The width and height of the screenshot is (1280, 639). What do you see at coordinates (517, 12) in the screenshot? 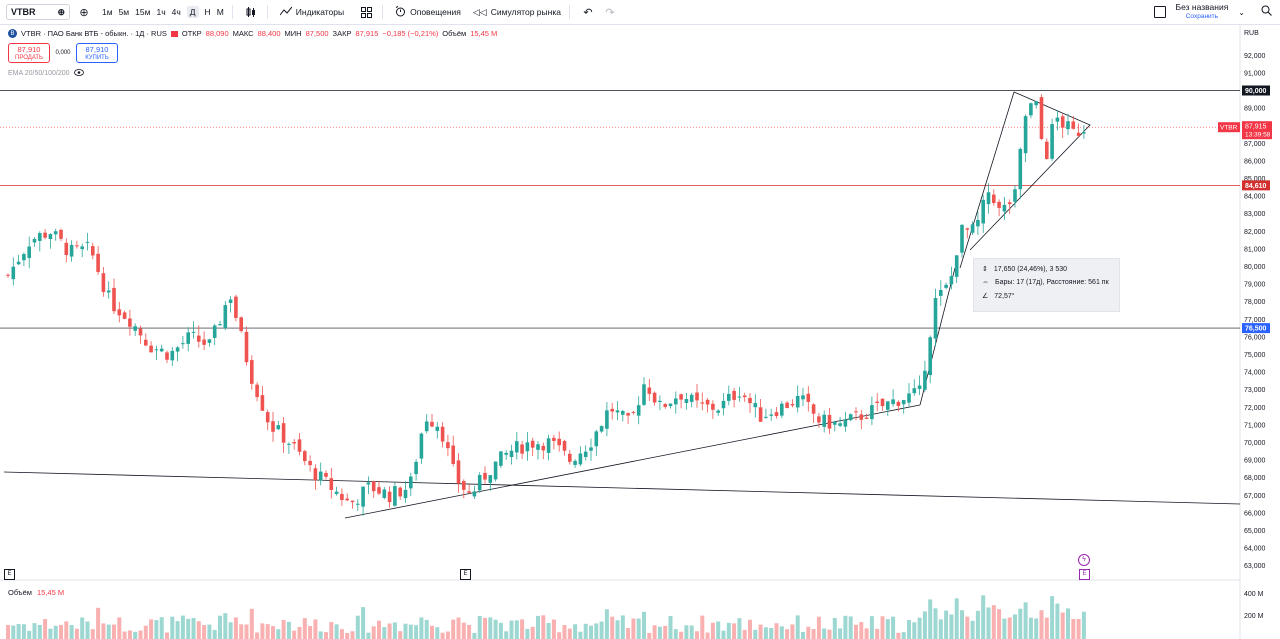
I see `replay-button: ◁◁ Симулятор рынка` at bounding box center [517, 12].